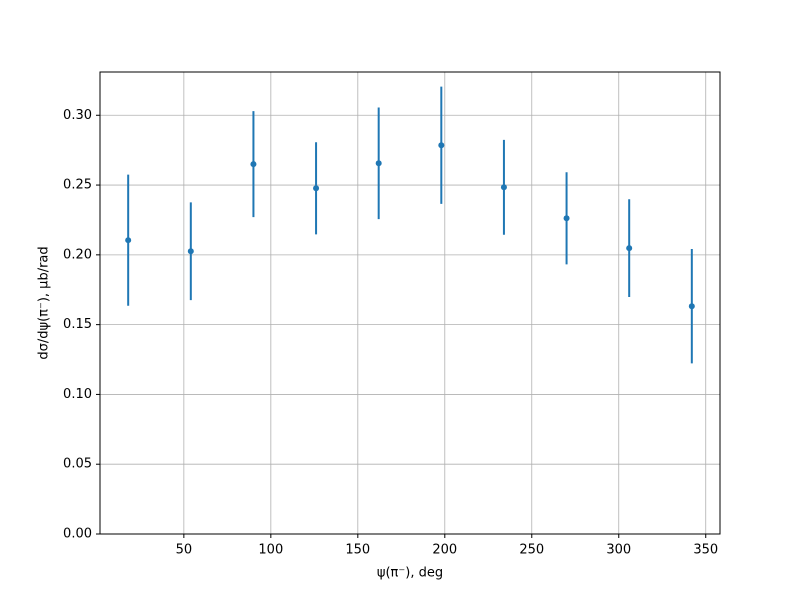 The height and width of the screenshot is (600, 800). What do you see at coordinates (77, 254) in the screenshot?
I see `y-tick-label: 0.20` at bounding box center [77, 254].